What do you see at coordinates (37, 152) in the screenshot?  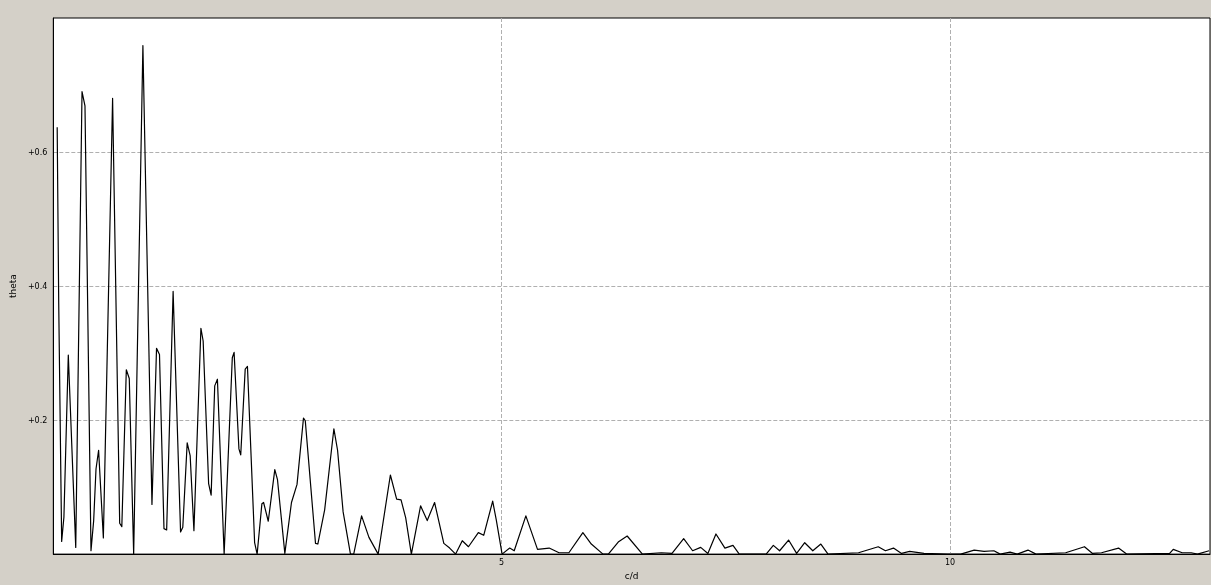 I see `y-tick-label: +0.6` at bounding box center [37, 152].